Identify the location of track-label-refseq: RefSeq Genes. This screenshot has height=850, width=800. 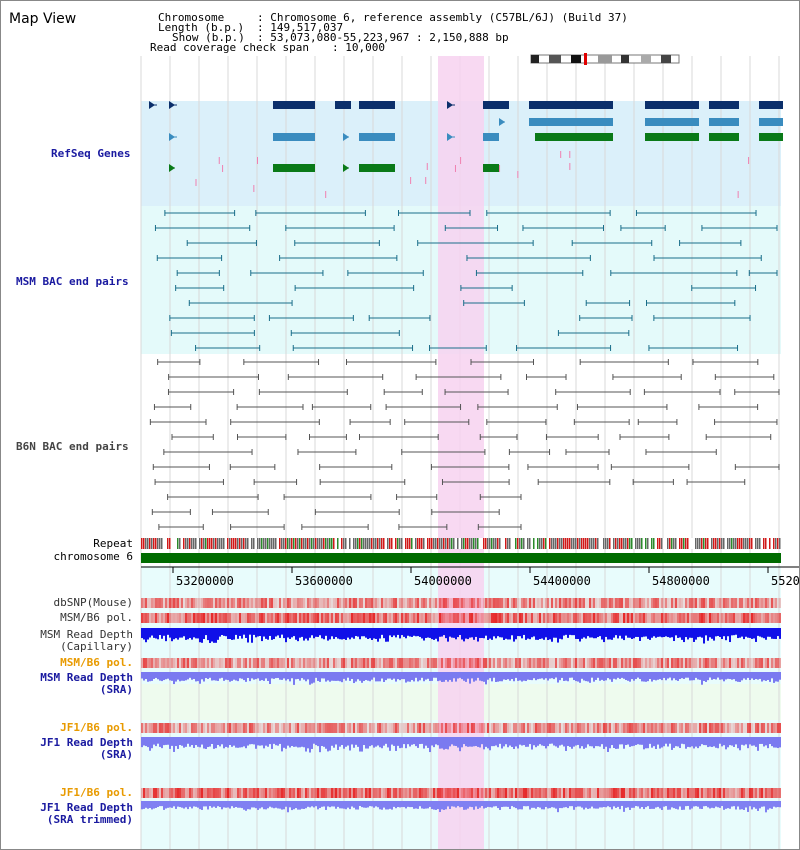
(91, 153).